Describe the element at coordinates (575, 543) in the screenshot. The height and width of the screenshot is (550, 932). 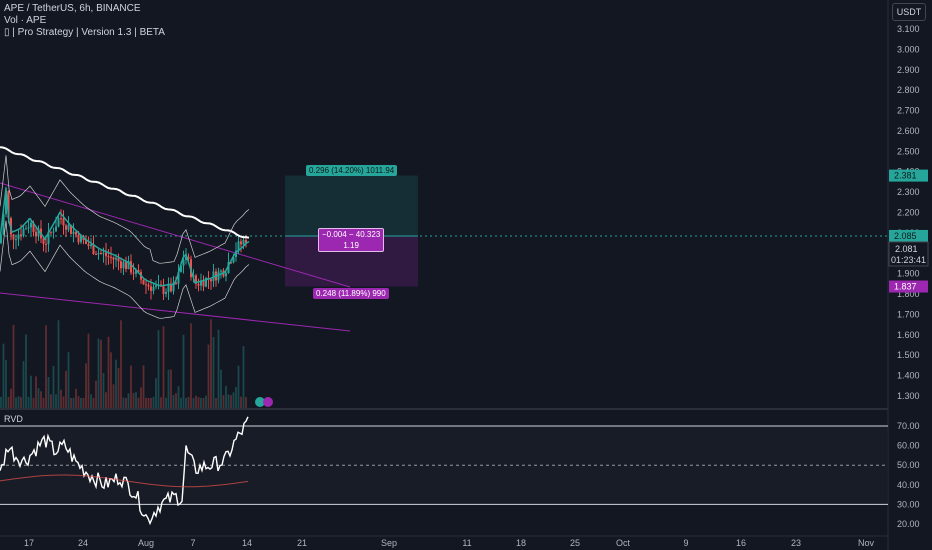
I see `time-tick-label: 25` at that location.